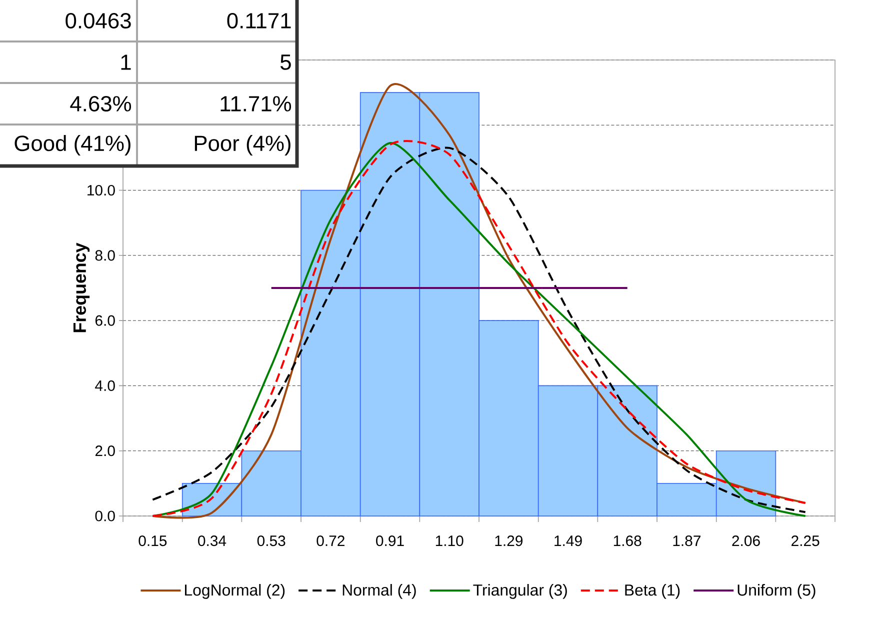  Describe the element at coordinates (105, 320) in the screenshot. I see `y-tick-label: 6.0` at that location.